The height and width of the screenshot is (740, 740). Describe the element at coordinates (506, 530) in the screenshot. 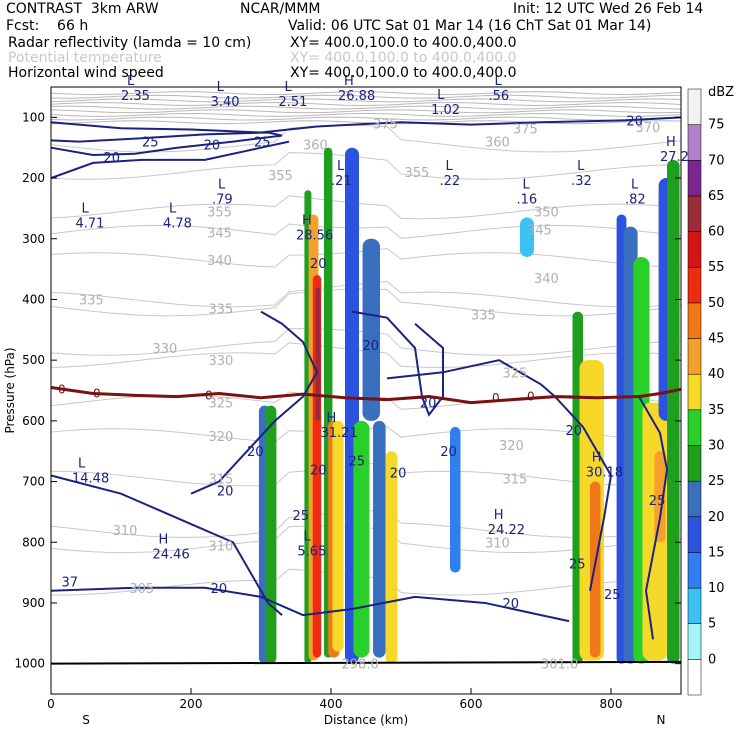

I see `extremum-value: 24.22` at that location.